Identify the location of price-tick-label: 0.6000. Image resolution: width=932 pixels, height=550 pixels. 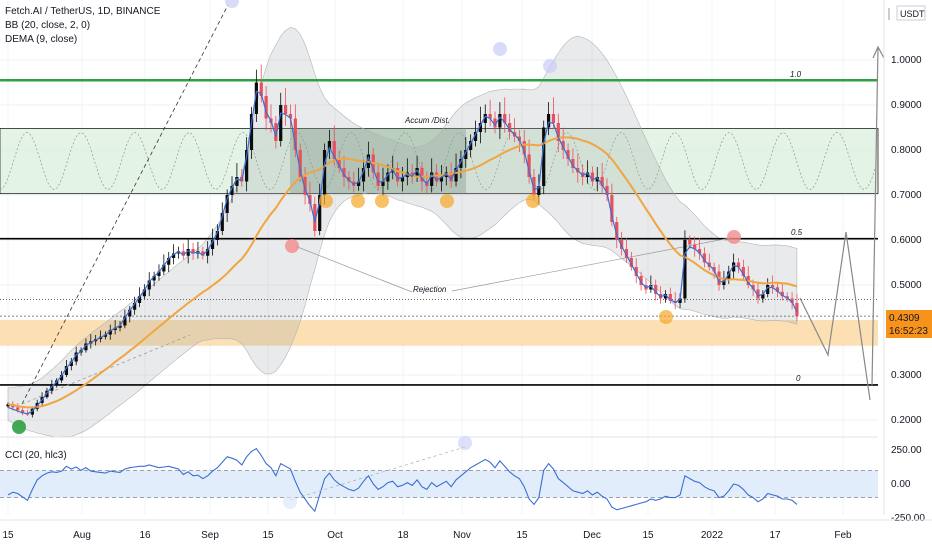
(906, 240).